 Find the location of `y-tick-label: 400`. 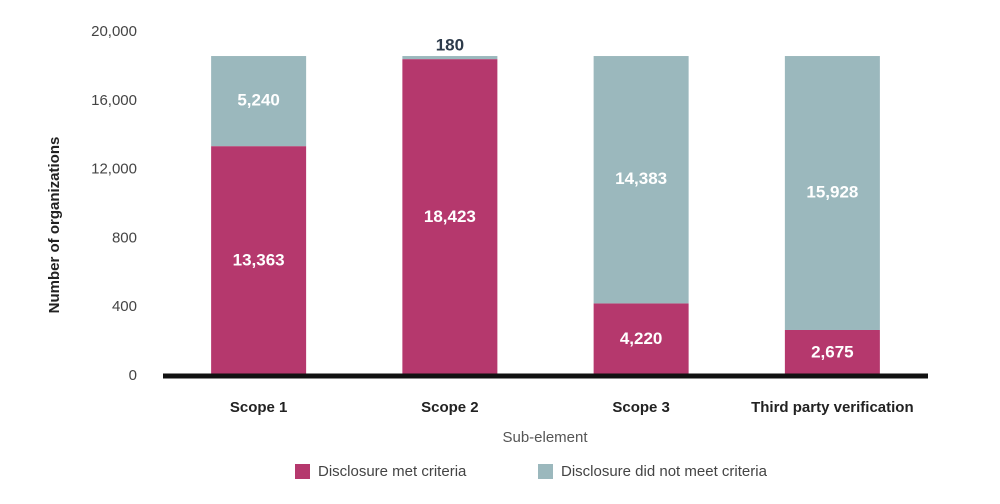

y-tick-label: 400 is located at coordinates (124, 306).